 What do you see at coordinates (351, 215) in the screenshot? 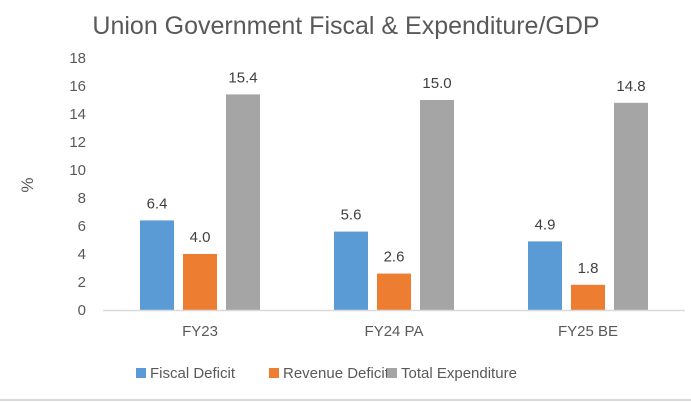
I see `data-label: 5.6` at bounding box center [351, 215].